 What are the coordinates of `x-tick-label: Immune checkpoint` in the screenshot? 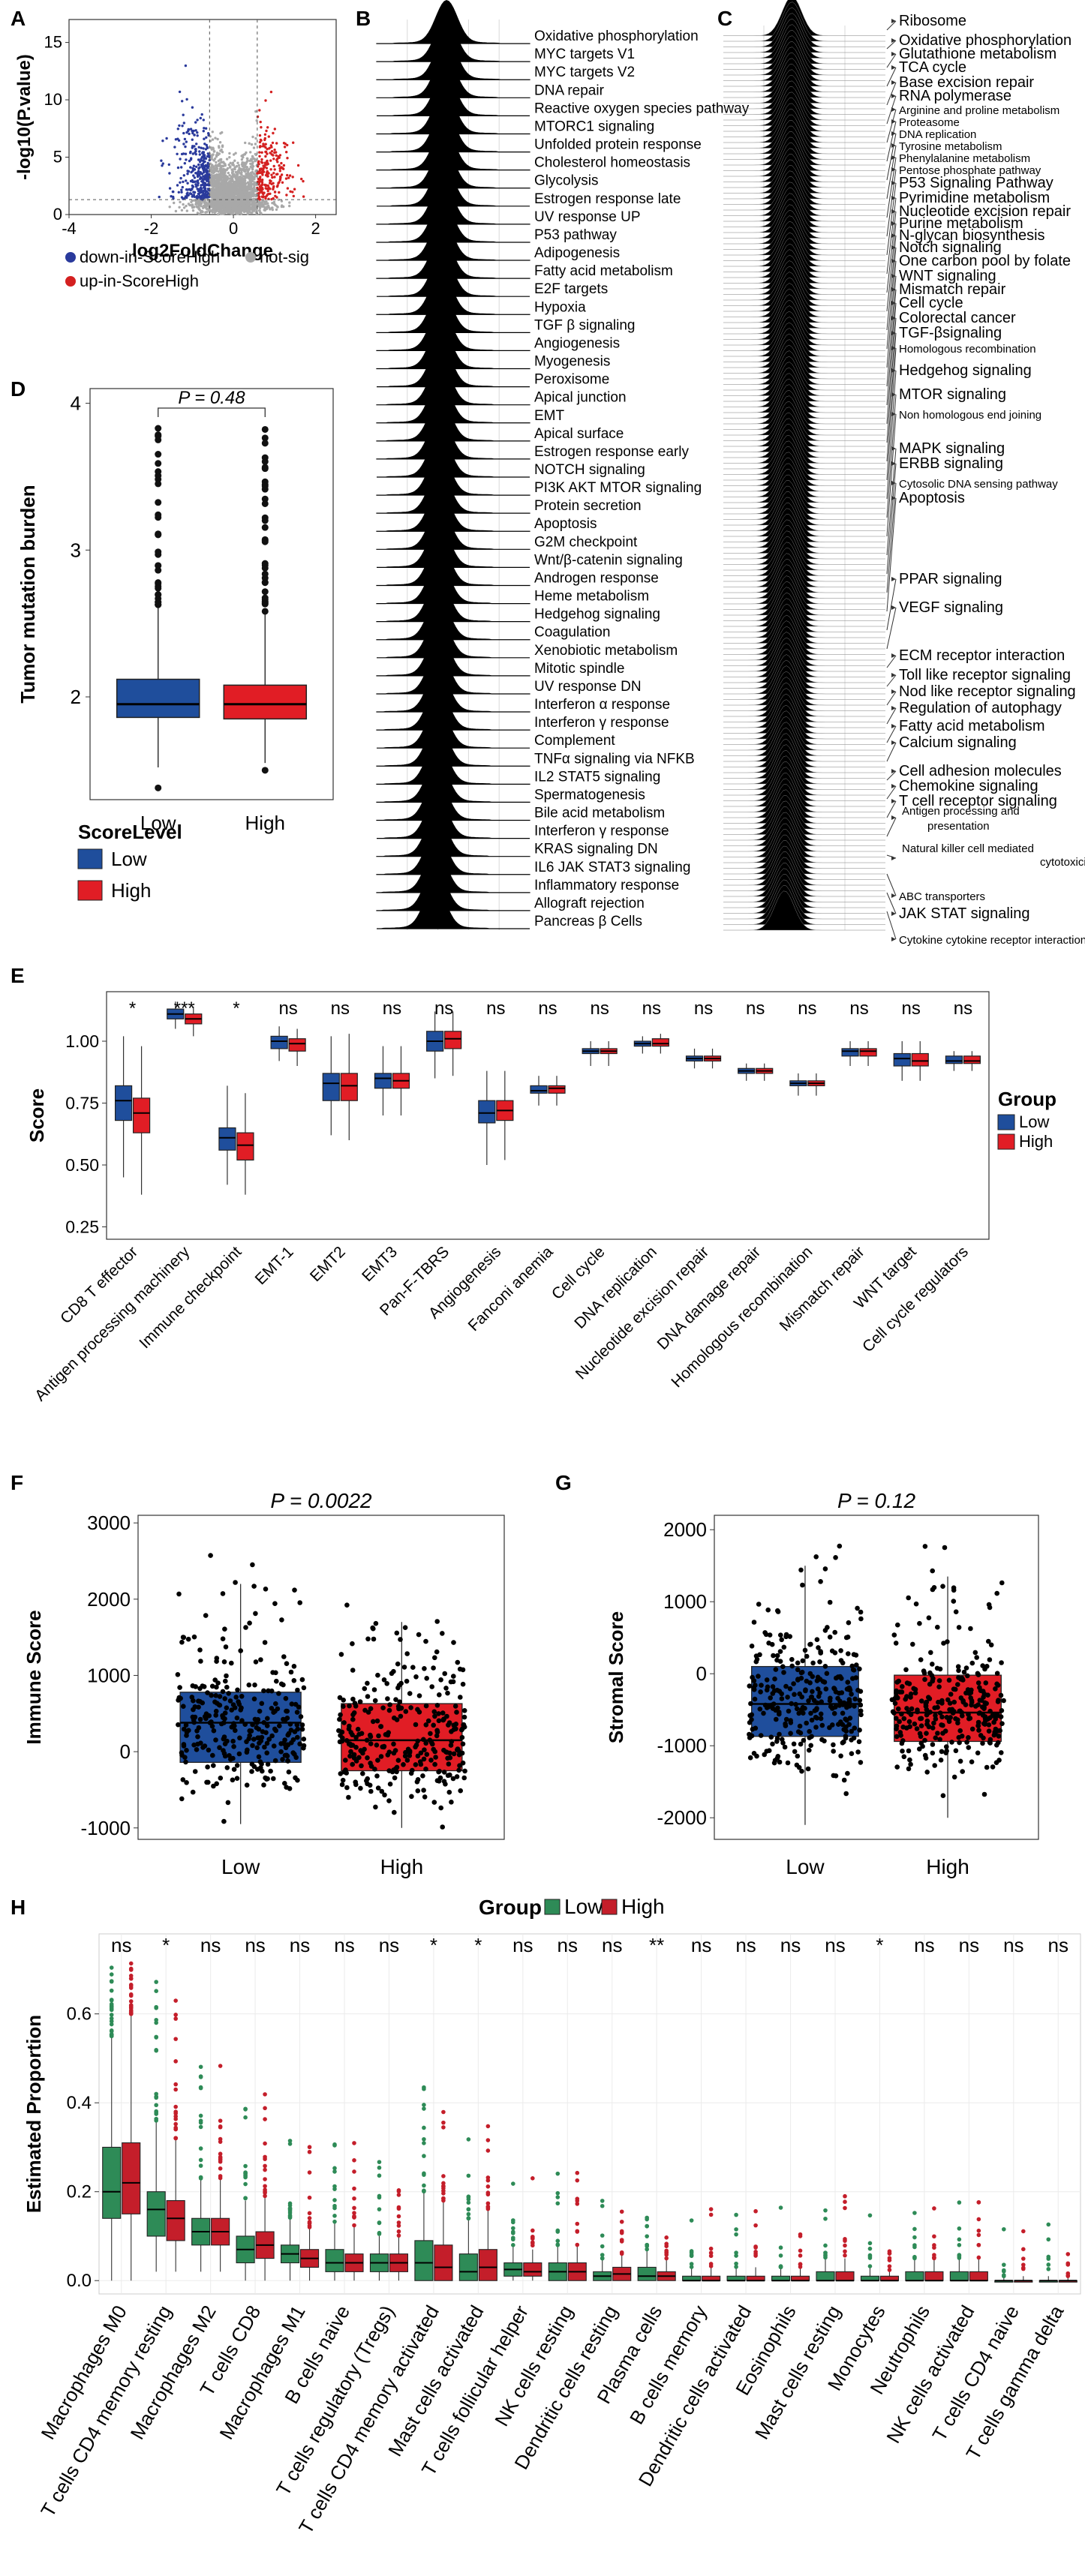 It's located at (190, 1297).